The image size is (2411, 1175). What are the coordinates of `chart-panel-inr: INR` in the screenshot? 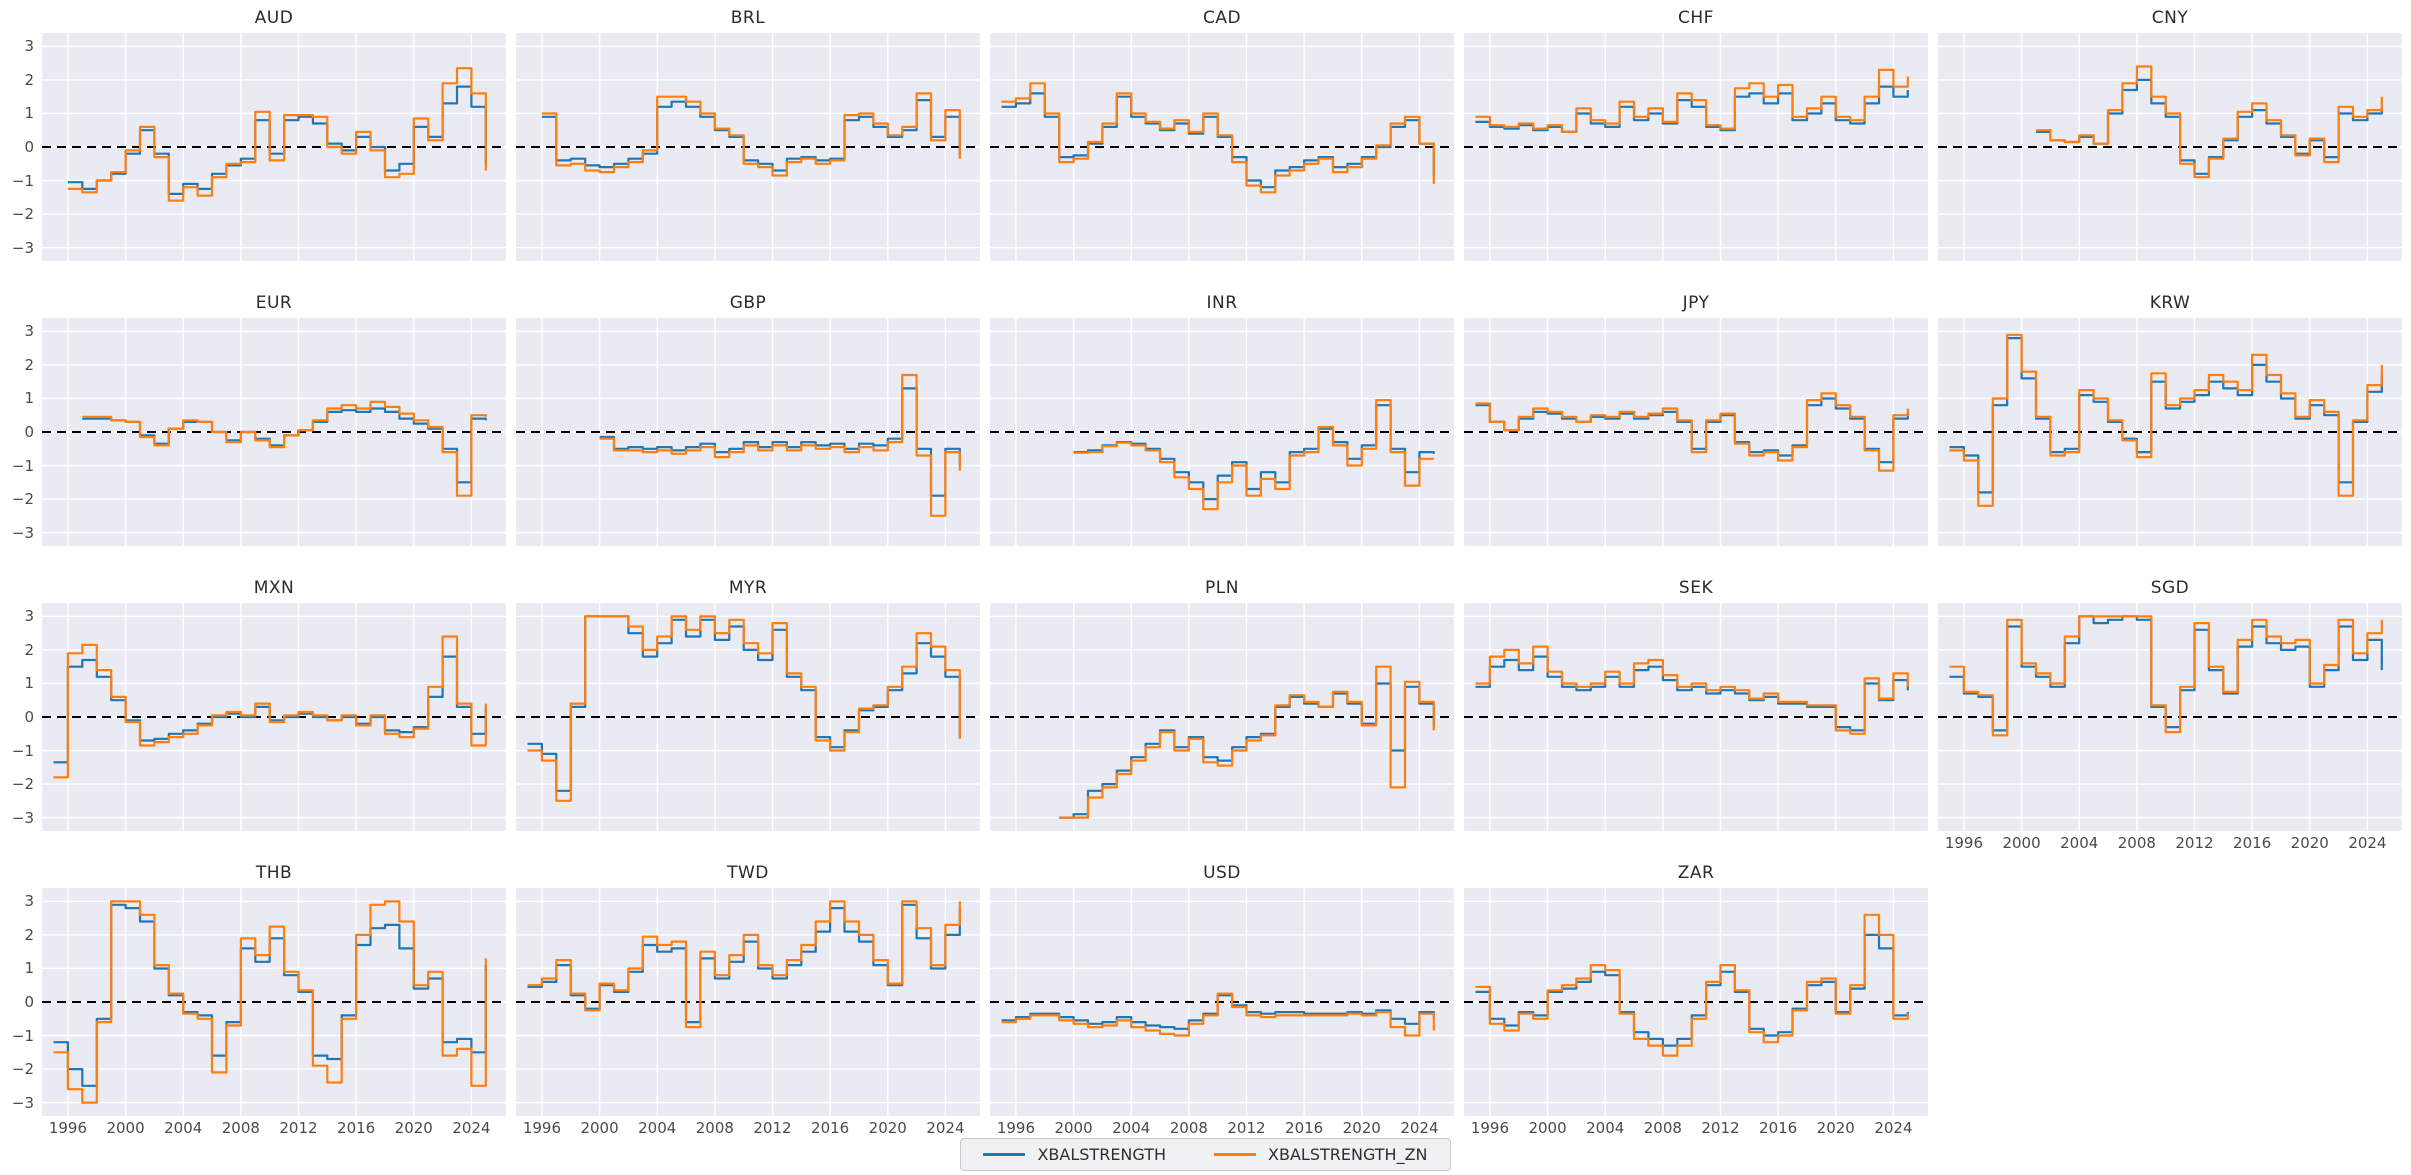 It's located at (1222, 429).